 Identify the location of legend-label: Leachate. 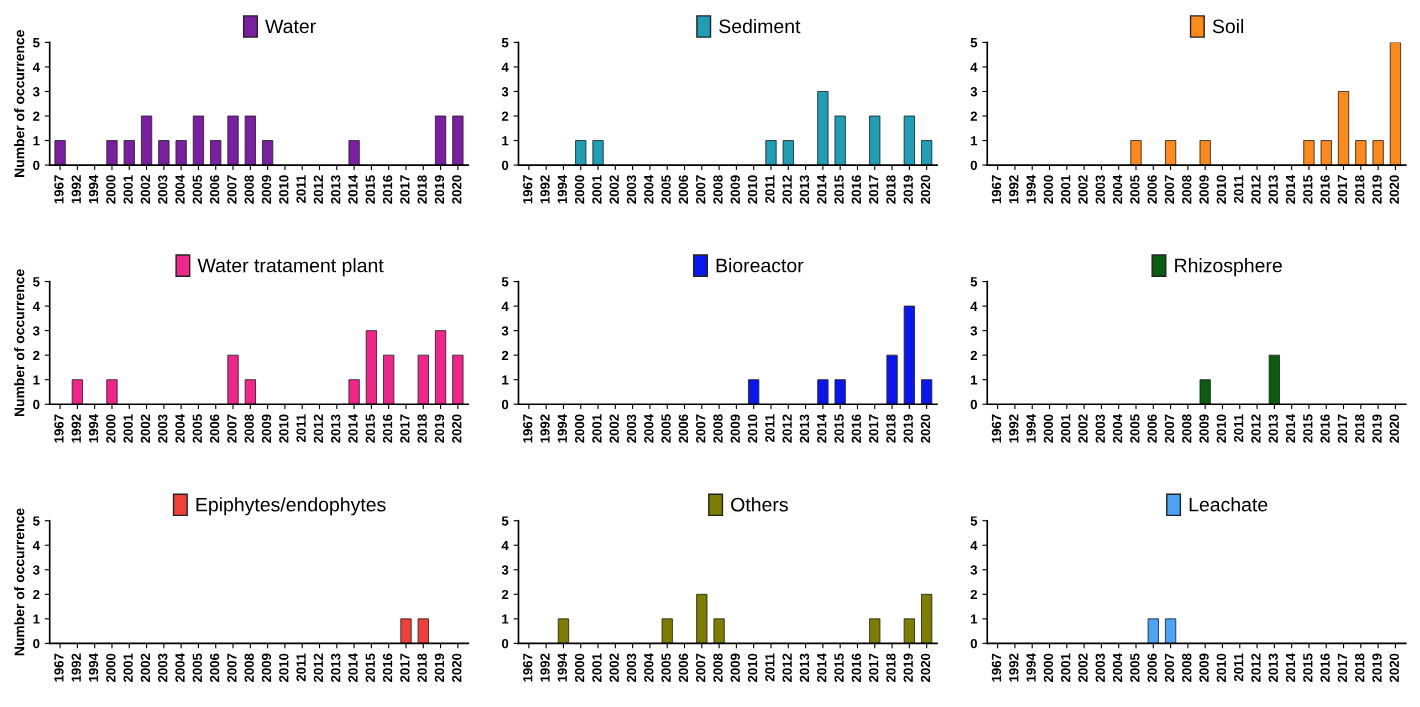
(1228, 504).